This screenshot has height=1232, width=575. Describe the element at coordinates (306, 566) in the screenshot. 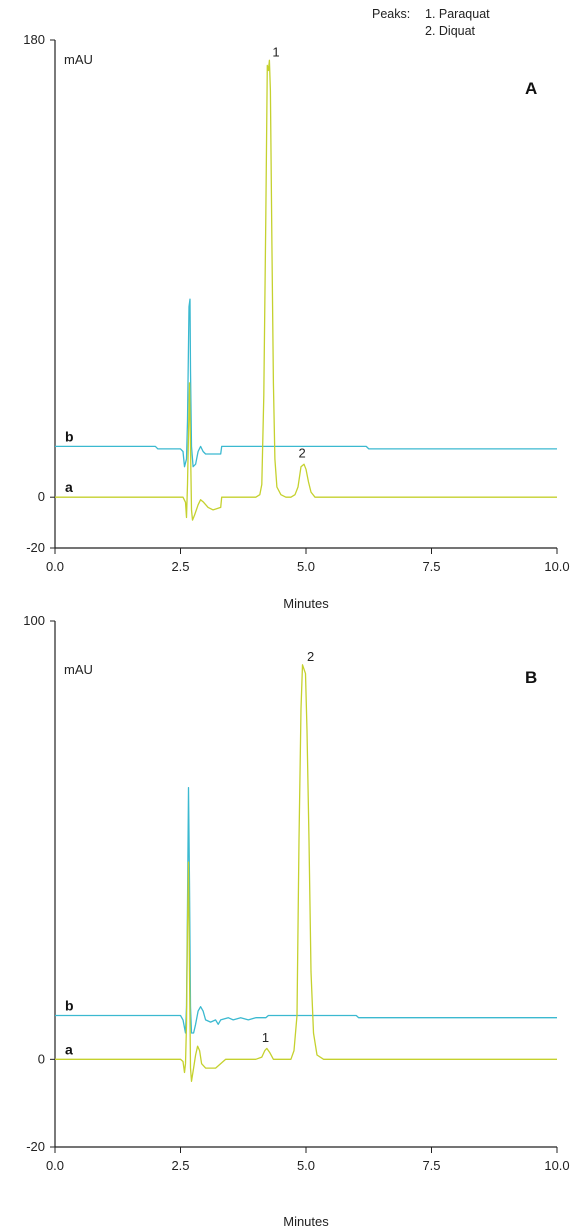

I see `chart-0-x-tick-label: 5.0` at that location.